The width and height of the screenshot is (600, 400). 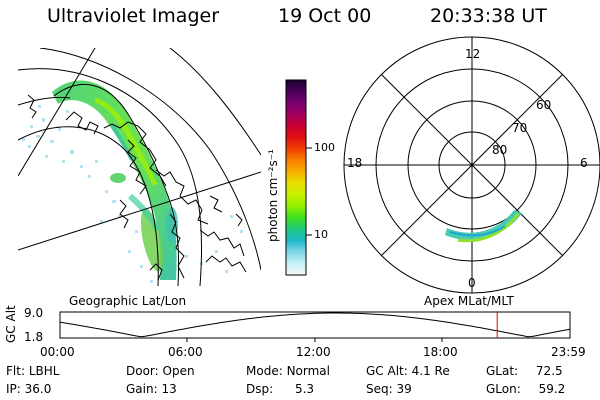 What do you see at coordinates (520, 128) in the screenshot?
I see `mlat-label-70: 70` at bounding box center [520, 128].